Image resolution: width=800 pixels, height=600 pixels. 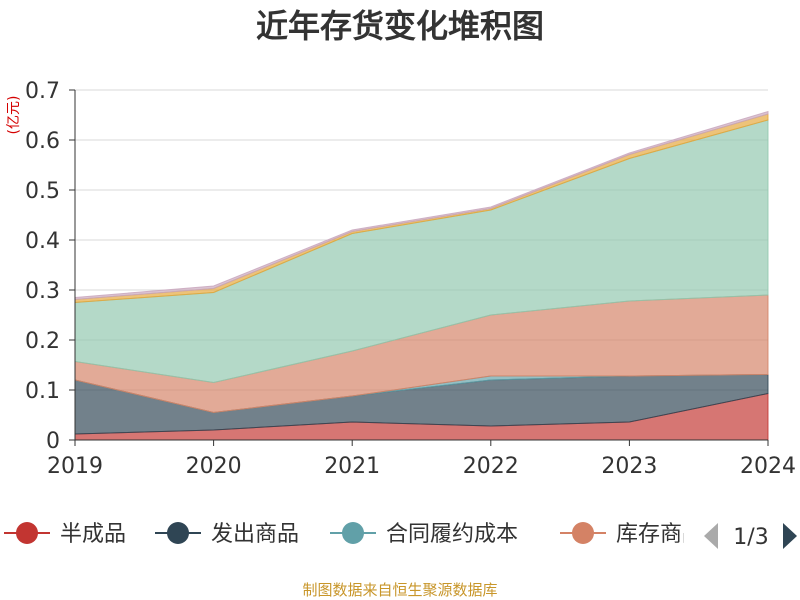 I want to click on legend-label: 库存商品, so click(x=660, y=534).